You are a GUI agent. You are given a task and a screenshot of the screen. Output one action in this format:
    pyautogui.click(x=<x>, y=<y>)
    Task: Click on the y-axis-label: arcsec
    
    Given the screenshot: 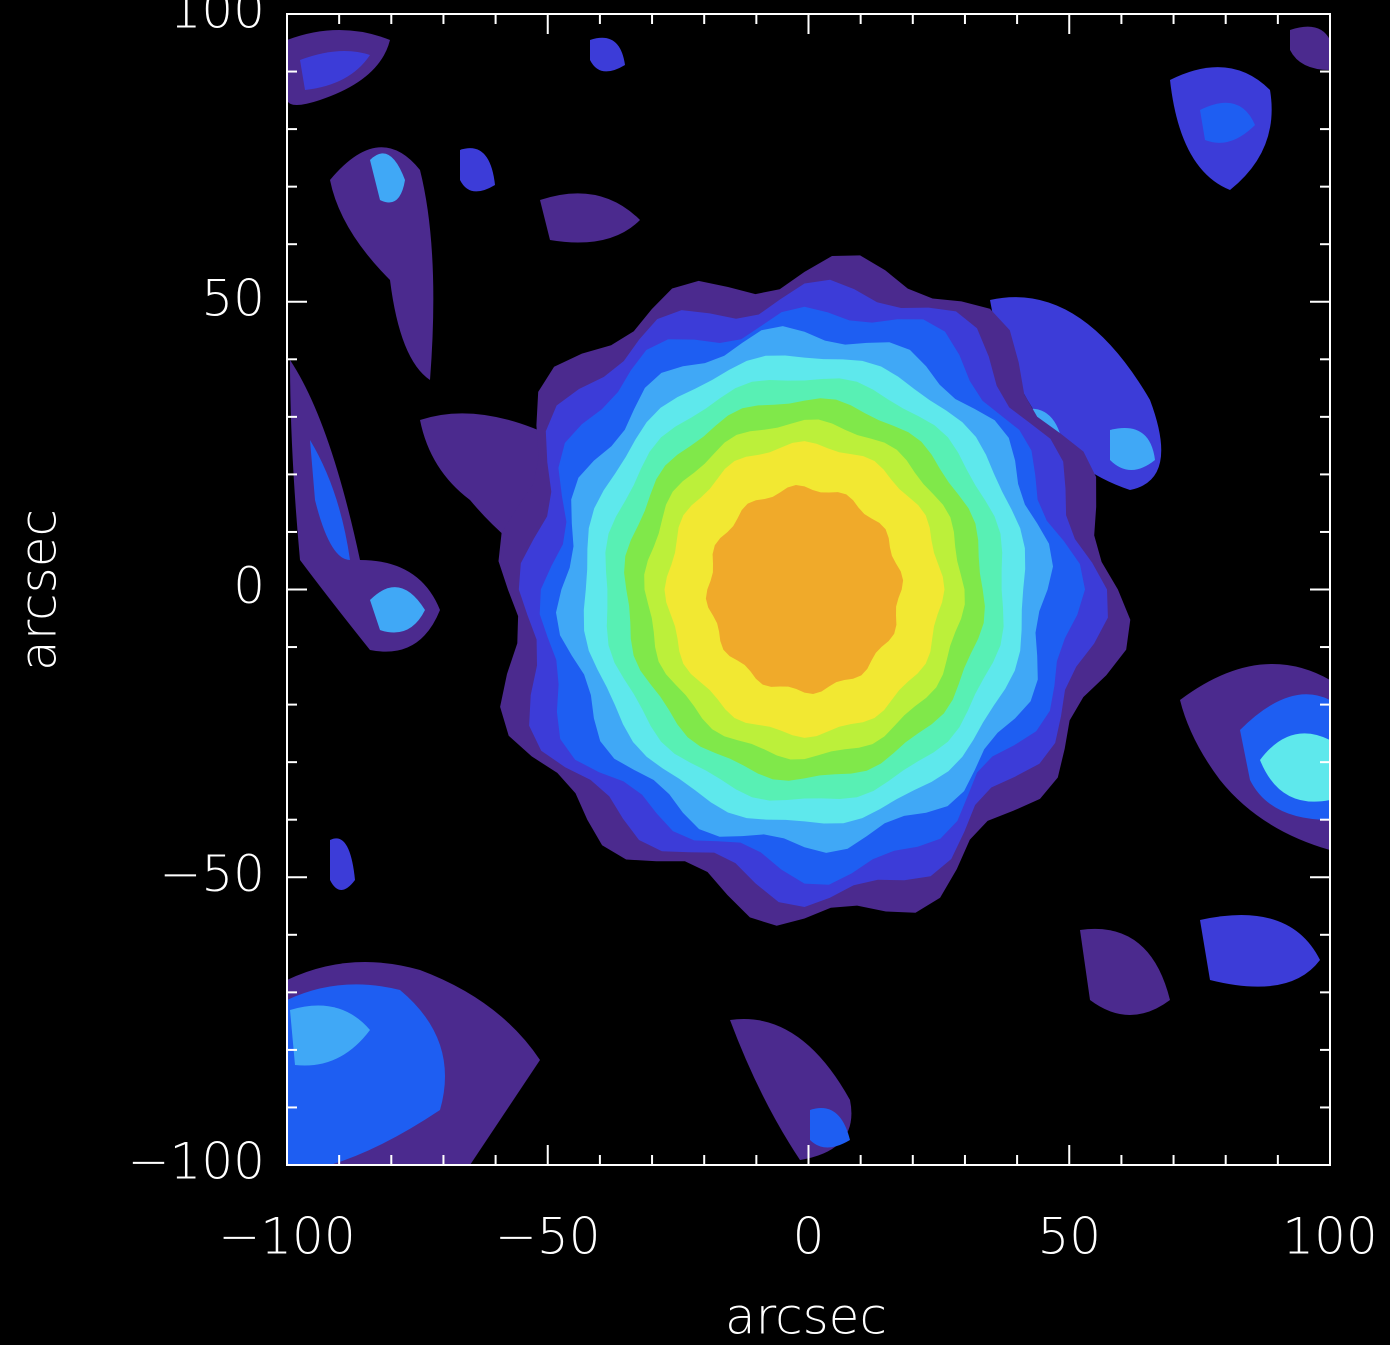 What is the action you would take?
    pyautogui.click(x=39, y=590)
    